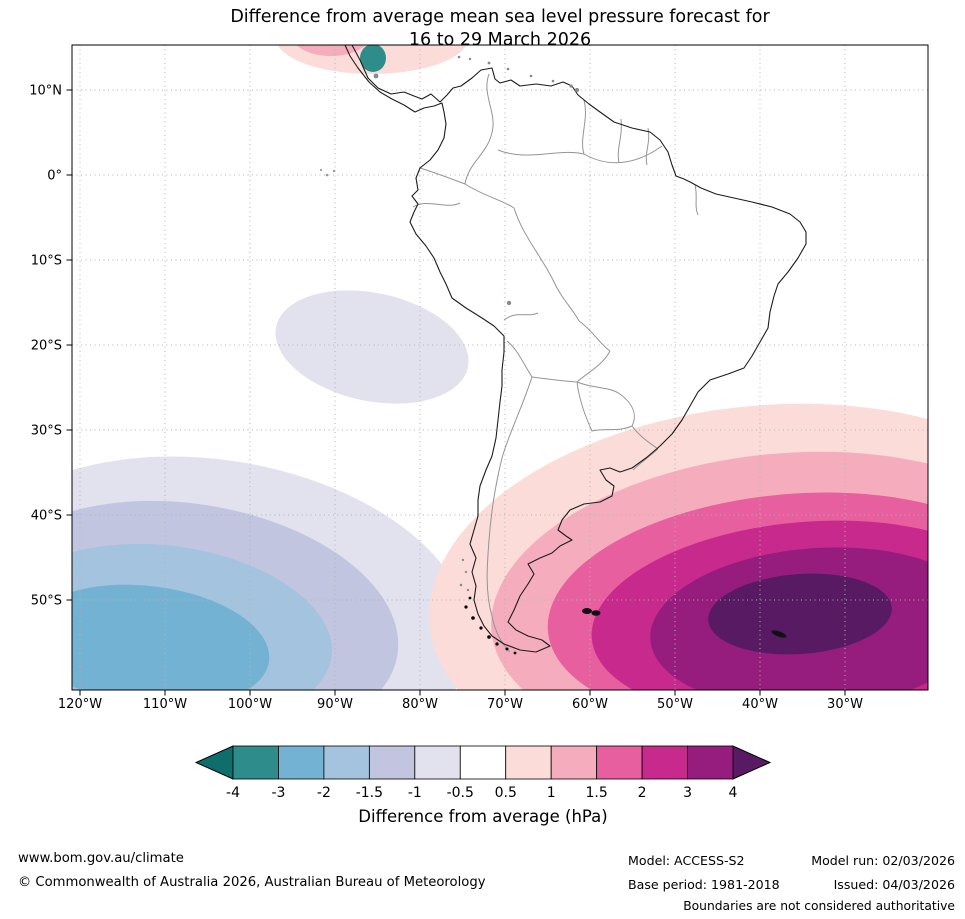 The height and width of the screenshot is (919, 965). I want to click on lakes, so click(442, 189).